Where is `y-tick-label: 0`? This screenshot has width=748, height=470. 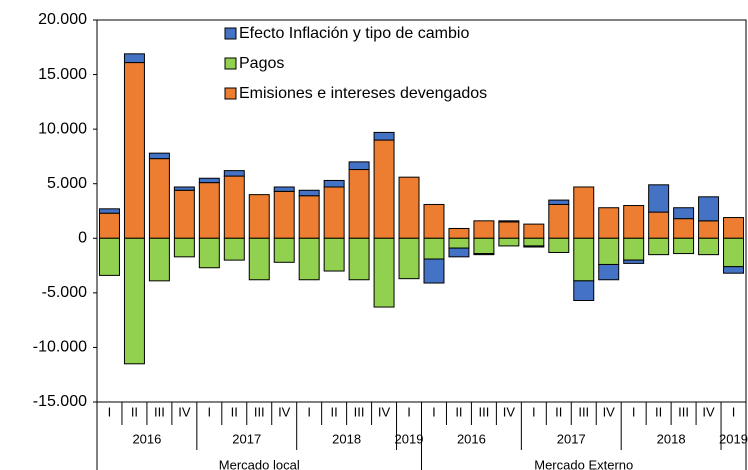
y-tick-label: 0 is located at coordinates (82, 238).